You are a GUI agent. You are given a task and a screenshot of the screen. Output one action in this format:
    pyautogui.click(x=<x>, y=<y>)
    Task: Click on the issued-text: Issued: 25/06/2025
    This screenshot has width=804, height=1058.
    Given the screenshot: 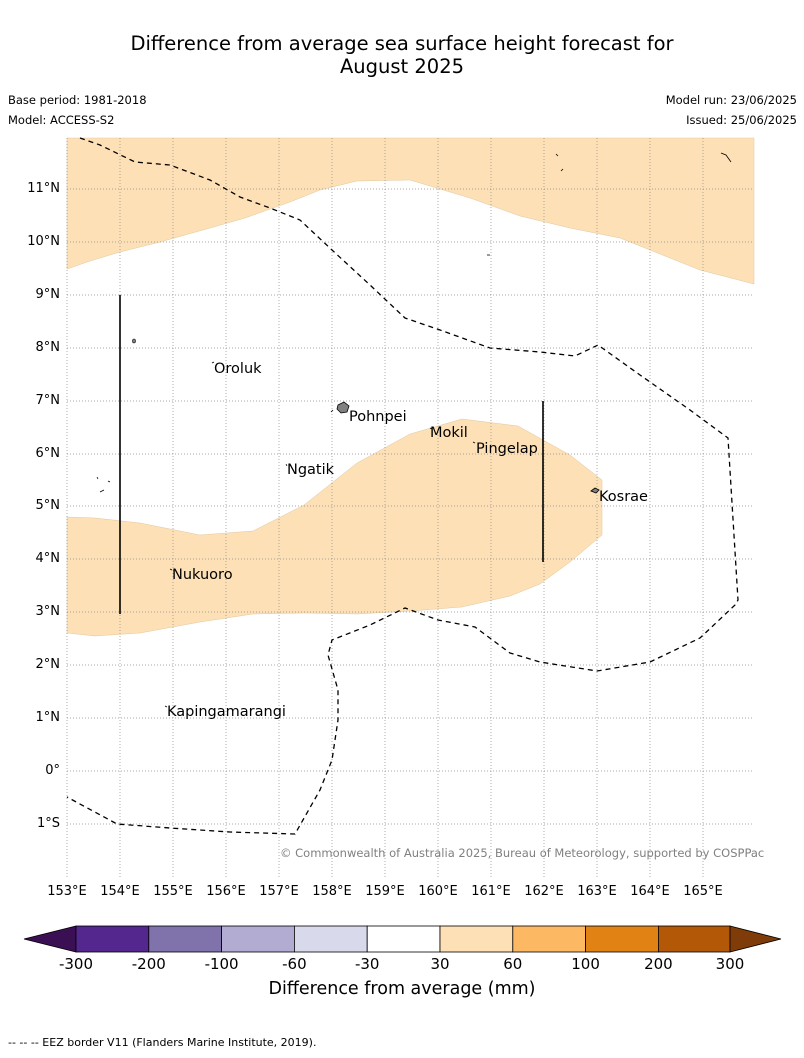 What is the action you would take?
    pyautogui.click(x=741, y=120)
    